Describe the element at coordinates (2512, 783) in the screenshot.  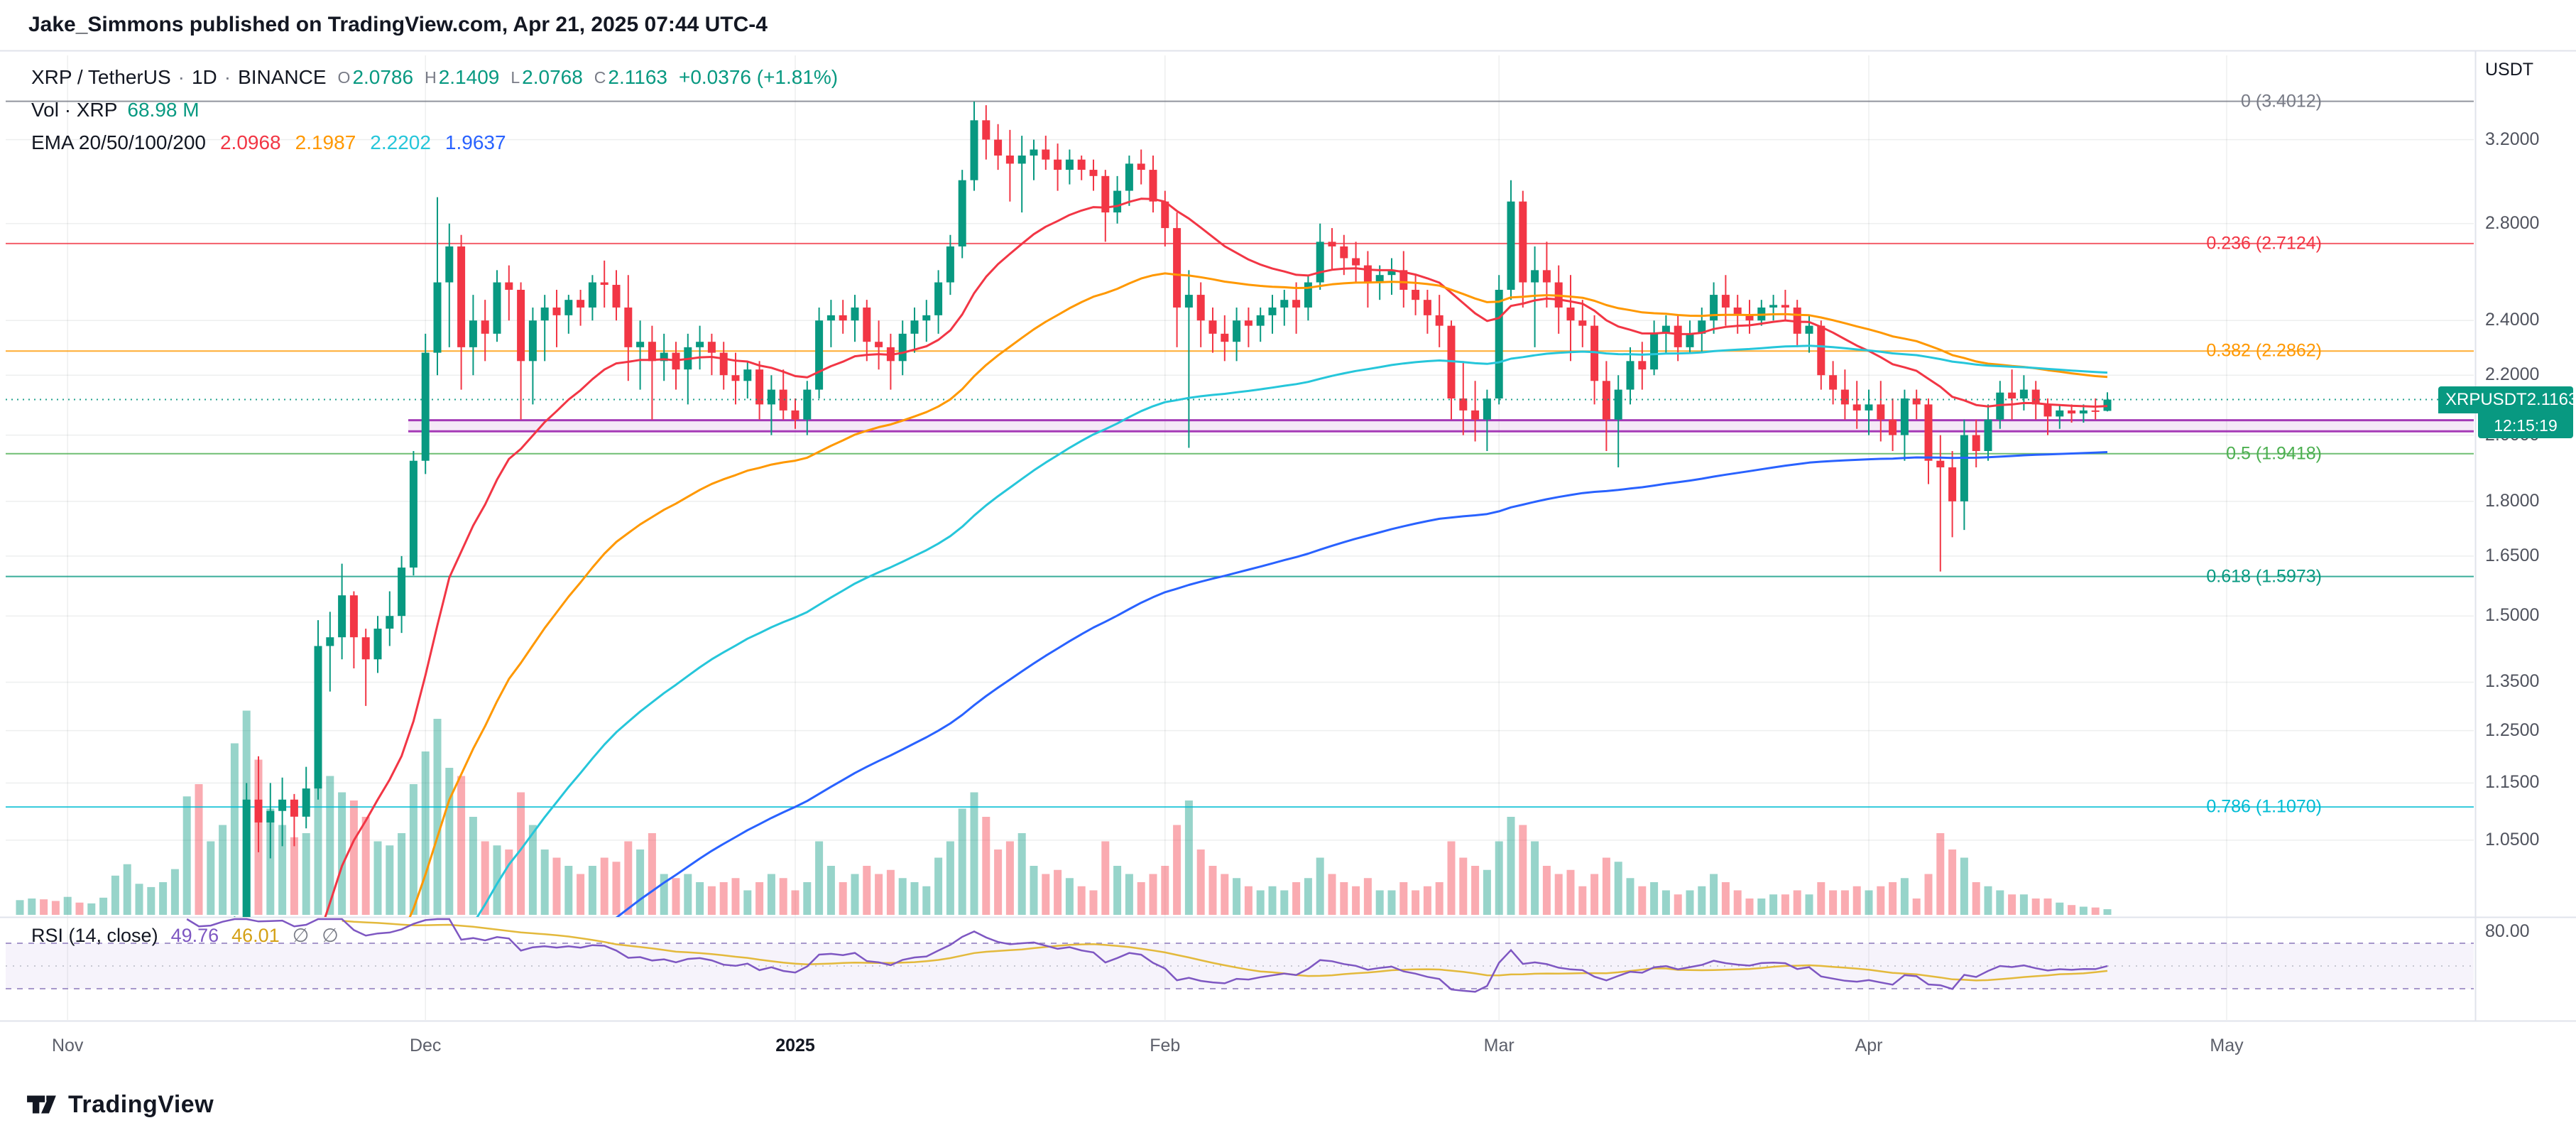
I see `price-tick-label: 1.1500` at that location.